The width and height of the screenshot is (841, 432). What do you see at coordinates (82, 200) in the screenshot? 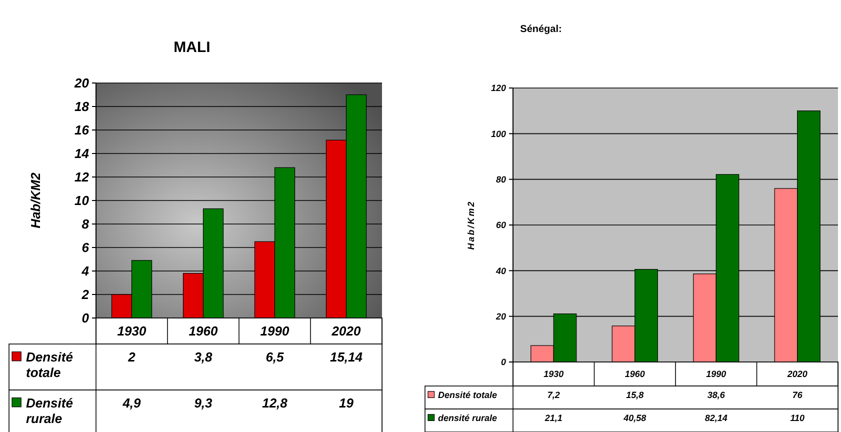
I see `y-tick-label: 10` at bounding box center [82, 200].